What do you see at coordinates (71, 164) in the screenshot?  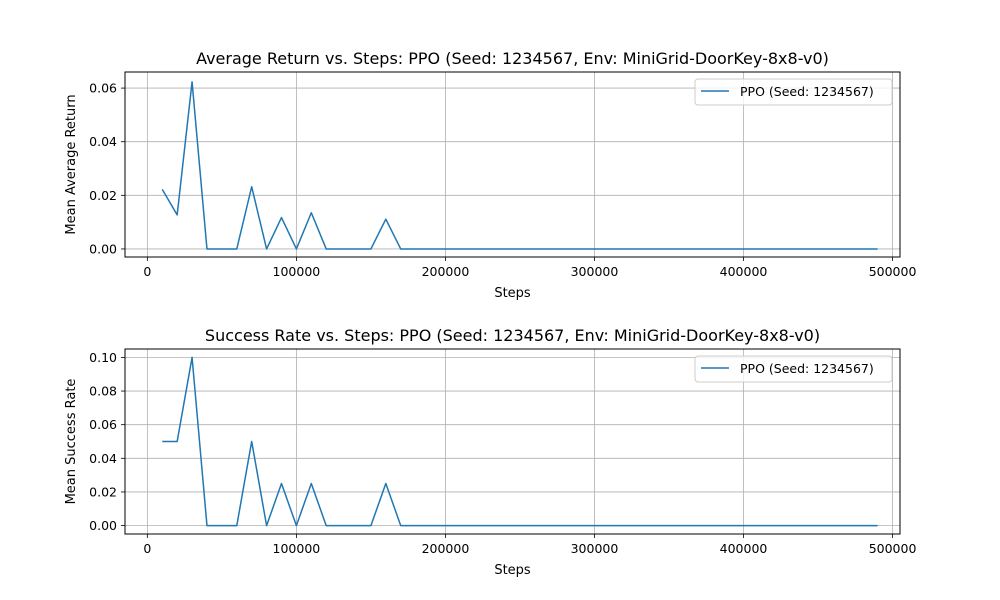 I see `y-axis-label: Mean Average Return` at bounding box center [71, 164].